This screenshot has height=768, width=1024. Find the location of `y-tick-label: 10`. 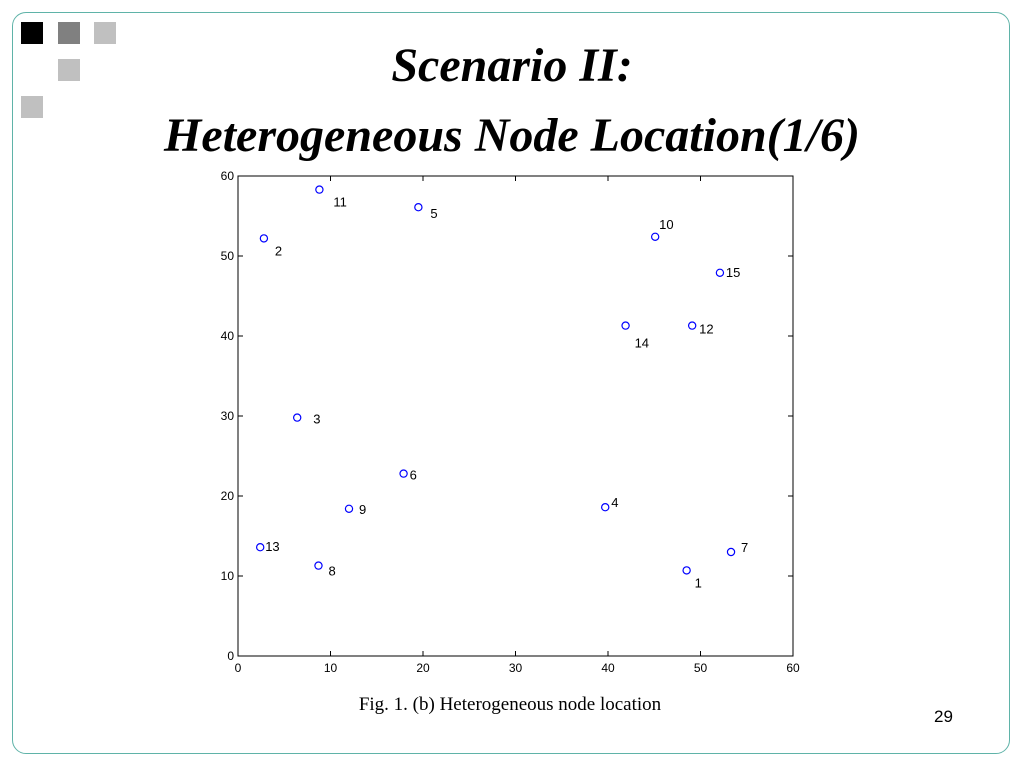

y-tick-label: 10 is located at coordinates (228, 576).